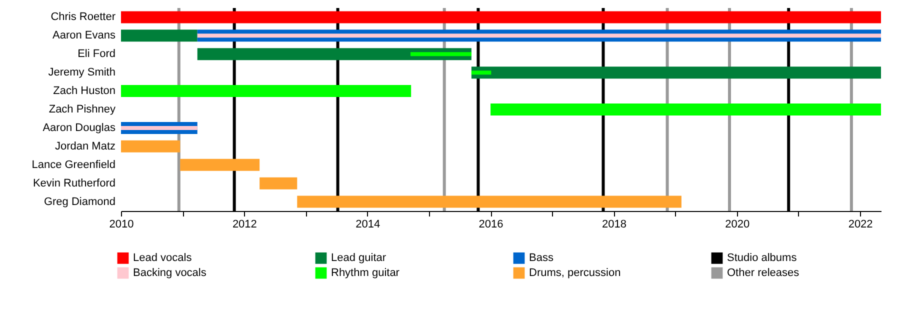  Describe the element at coordinates (84, 36) in the screenshot. I see `y-tick-label: Aaron Evans` at that location.